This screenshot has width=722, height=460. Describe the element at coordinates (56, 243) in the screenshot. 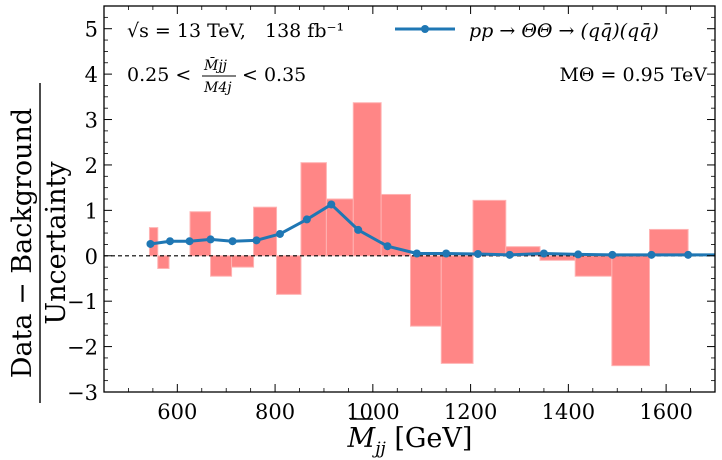

I see `y-axis-title-denominator: Uncertainty` at that location.